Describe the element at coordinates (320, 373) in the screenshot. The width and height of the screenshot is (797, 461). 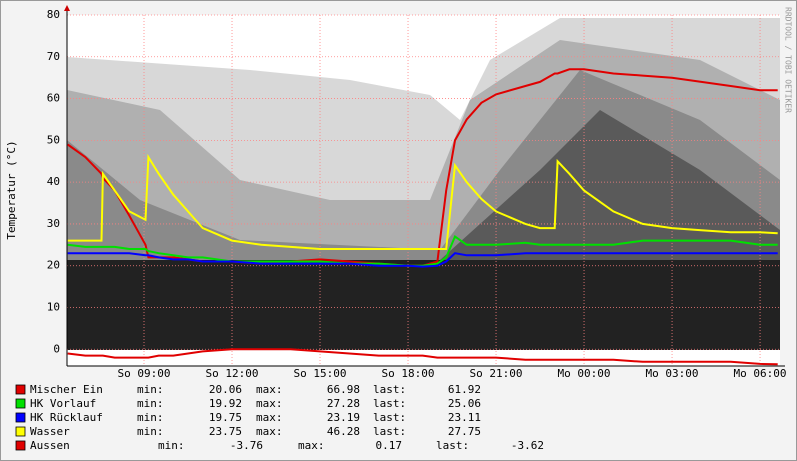
I see `x-tick-label: So 15:00` at that location.